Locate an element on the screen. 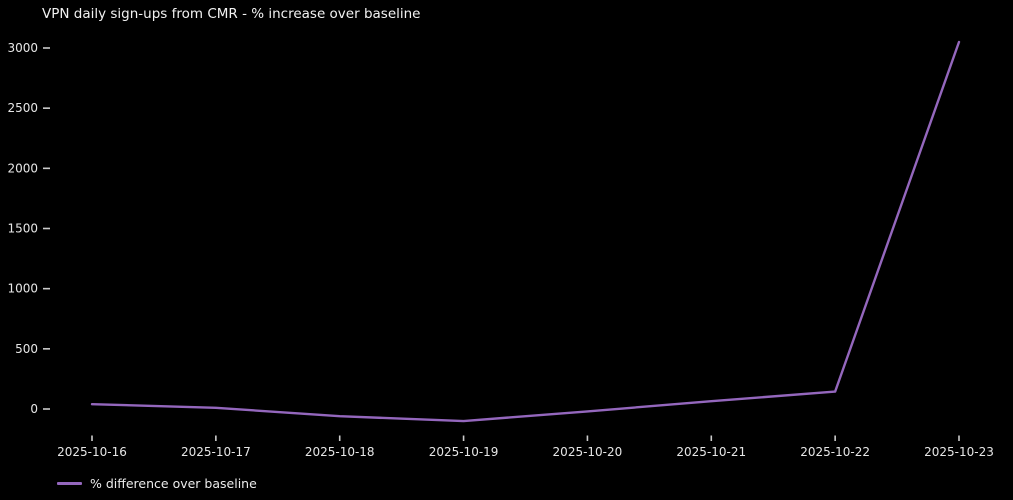 The height and width of the screenshot is (500, 1013). x-tick-label: 2025-10-23 is located at coordinates (959, 452).